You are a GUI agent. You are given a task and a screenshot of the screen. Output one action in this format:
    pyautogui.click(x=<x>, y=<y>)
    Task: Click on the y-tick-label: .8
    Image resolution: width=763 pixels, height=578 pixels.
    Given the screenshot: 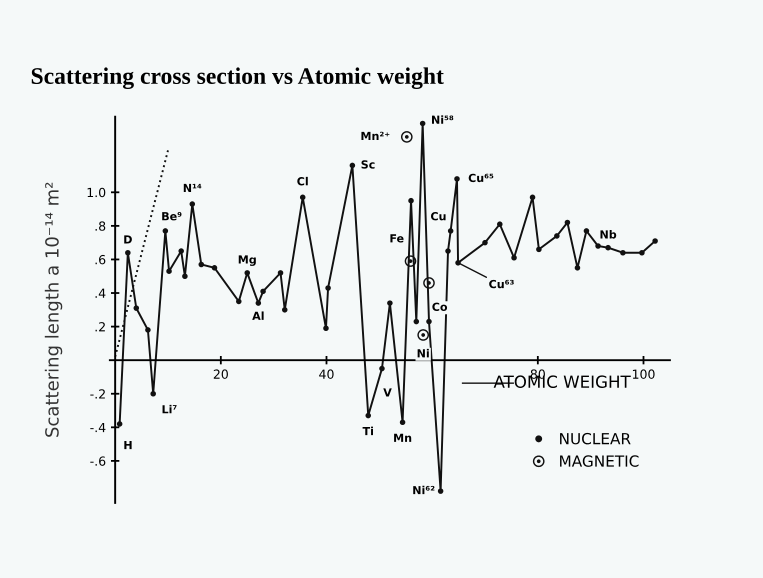 What is the action you would take?
    pyautogui.click(x=101, y=226)
    